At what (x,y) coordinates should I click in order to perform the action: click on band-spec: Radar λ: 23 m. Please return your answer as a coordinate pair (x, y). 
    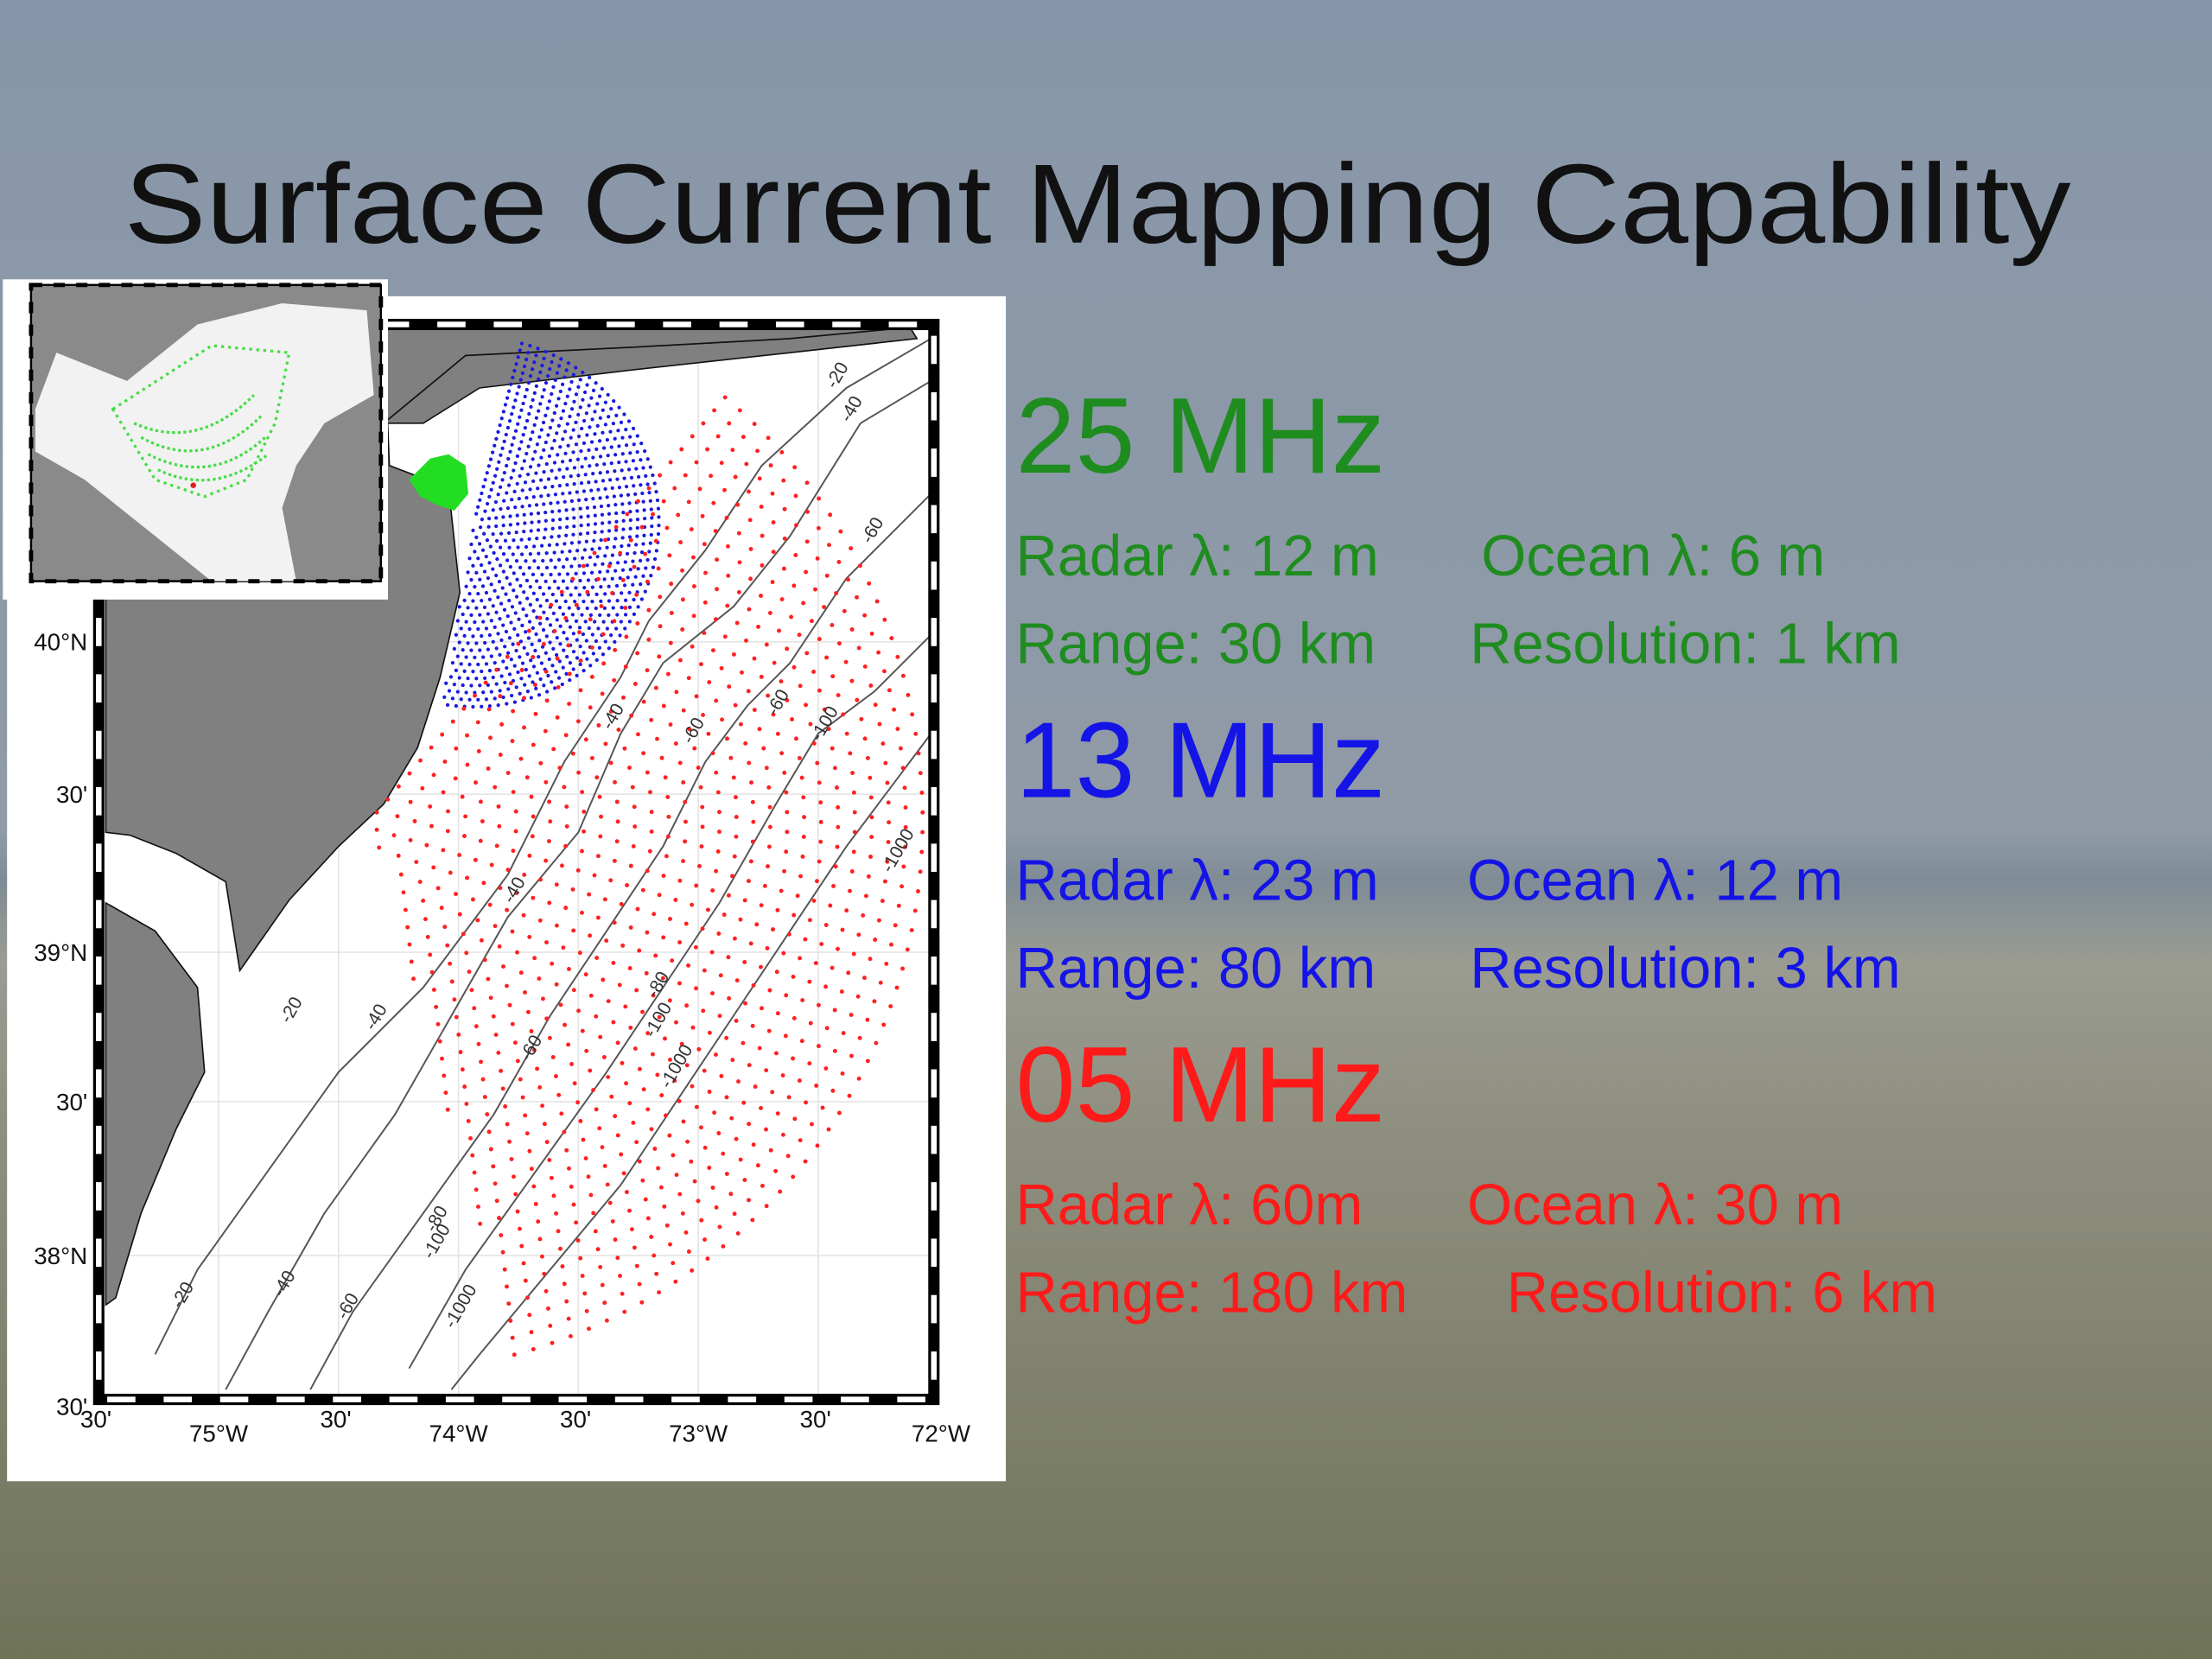
    Looking at the image, I should click on (1197, 881).